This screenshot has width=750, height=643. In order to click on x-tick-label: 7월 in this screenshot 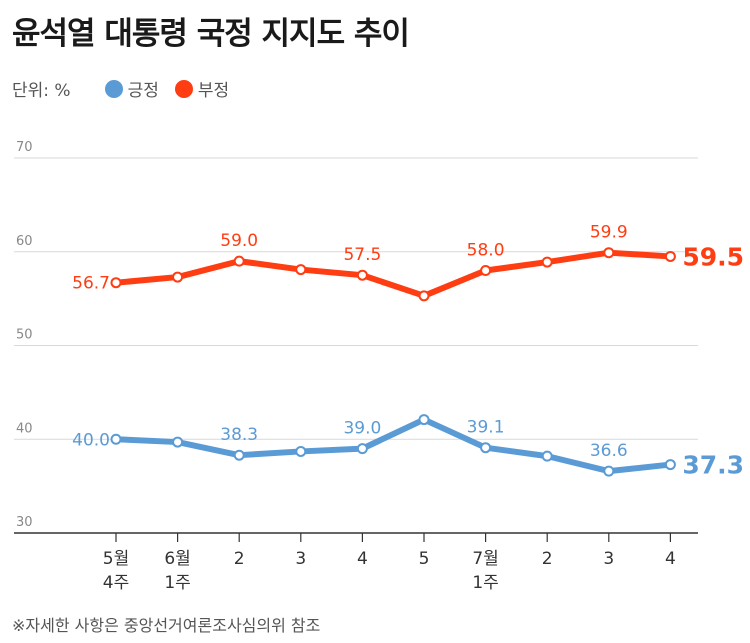, I will do `click(485, 559)`.